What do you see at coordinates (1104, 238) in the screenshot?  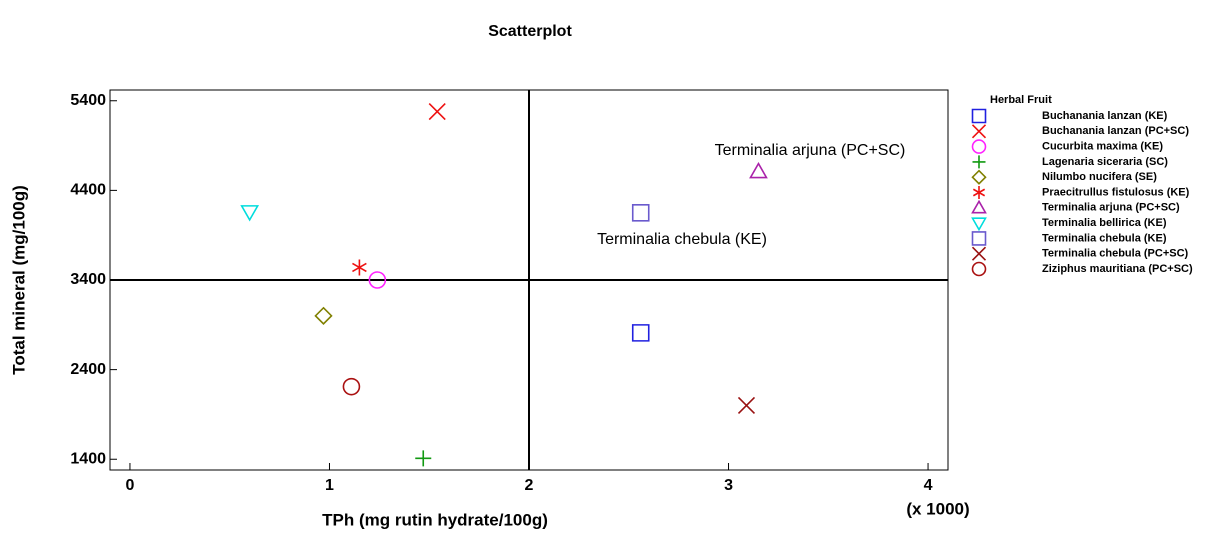 I see `legend-label: Terminalia chebula (KE)` at bounding box center [1104, 238].